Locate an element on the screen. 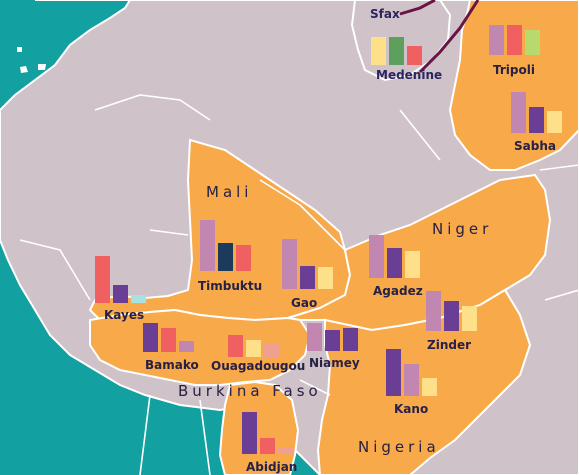  route-sfax is located at coordinates (417, 8).